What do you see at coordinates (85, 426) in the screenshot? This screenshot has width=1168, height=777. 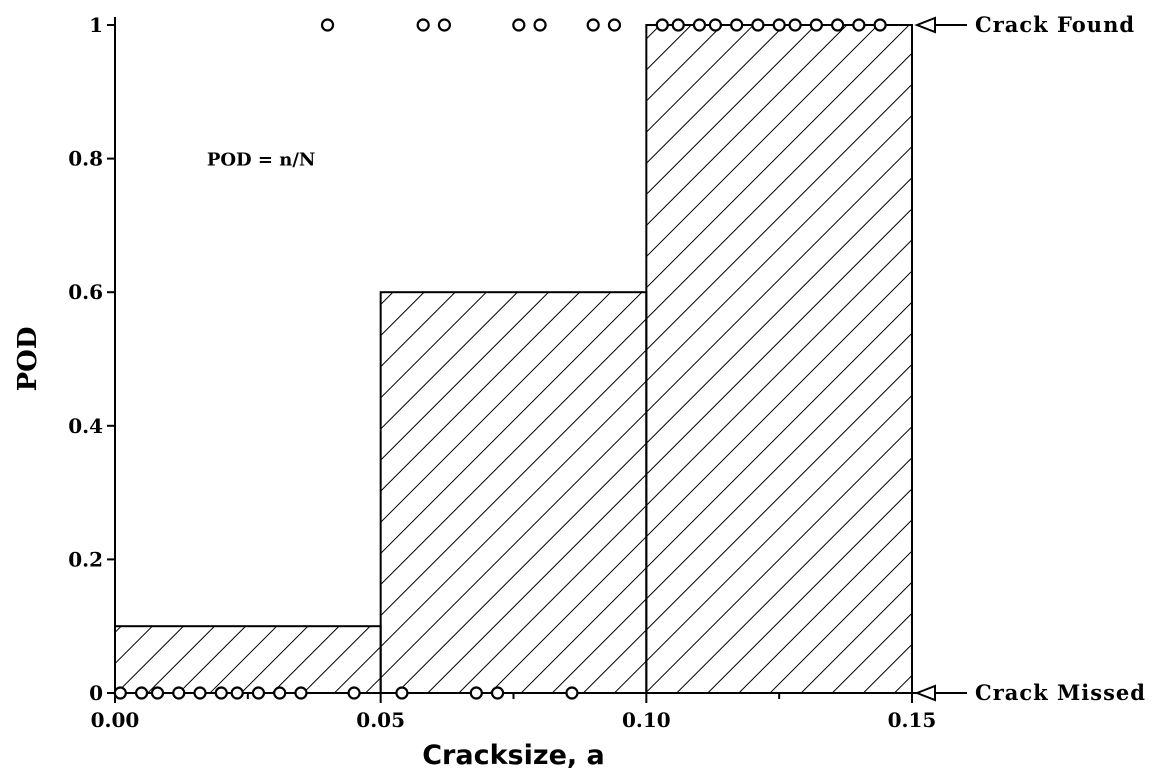 I see `y-tick-label: 0.4` at bounding box center [85, 426].